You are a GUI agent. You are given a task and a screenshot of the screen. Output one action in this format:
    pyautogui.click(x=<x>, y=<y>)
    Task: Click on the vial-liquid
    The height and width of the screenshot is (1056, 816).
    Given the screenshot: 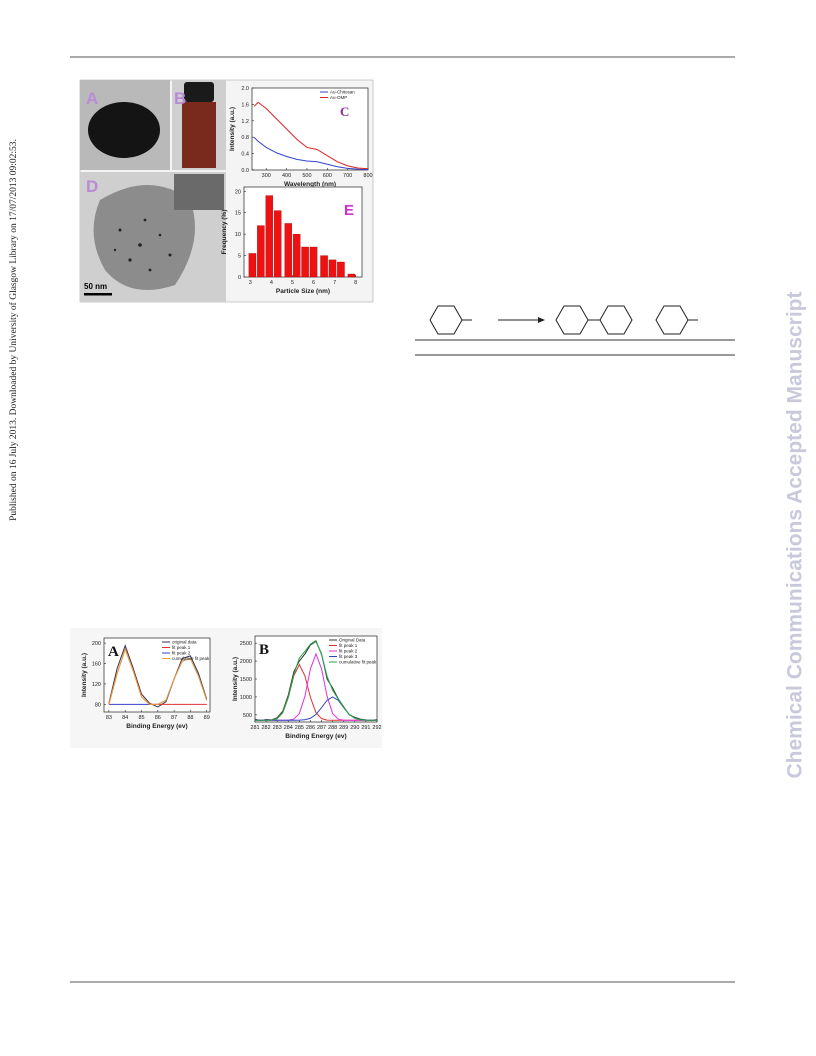 What is the action you would take?
    pyautogui.click(x=199, y=135)
    